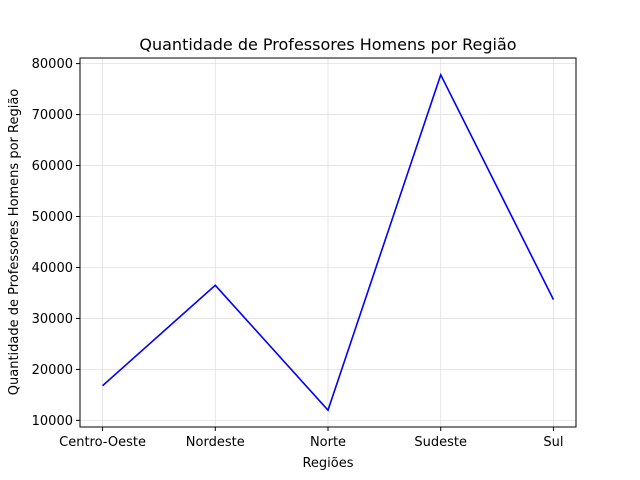 The height and width of the screenshot is (480, 640). Describe the element at coordinates (52, 64) in the screenshot. I see `y-tick-label: 80000` at that location.